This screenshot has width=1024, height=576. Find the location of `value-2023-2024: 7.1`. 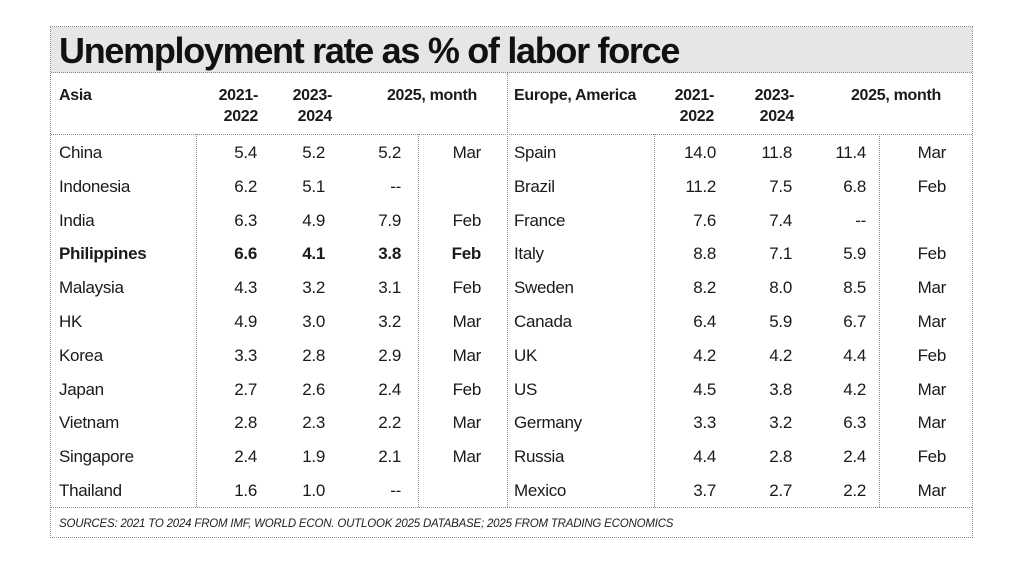

value-2023-2024: 7.1 is located at coordinates (780, 254).